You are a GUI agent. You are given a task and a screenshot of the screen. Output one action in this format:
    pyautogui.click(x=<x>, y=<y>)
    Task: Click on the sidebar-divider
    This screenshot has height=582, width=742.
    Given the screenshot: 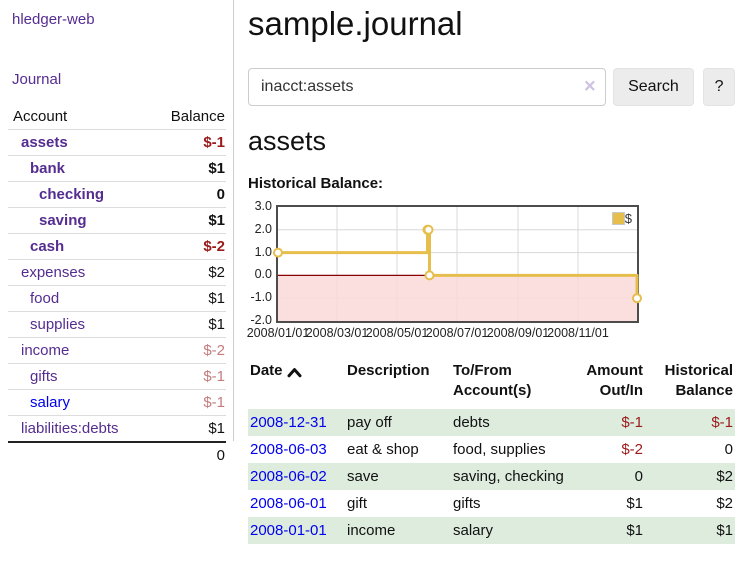 What is the action you would take?
    pyautogui.click(x=233, y=220)
    